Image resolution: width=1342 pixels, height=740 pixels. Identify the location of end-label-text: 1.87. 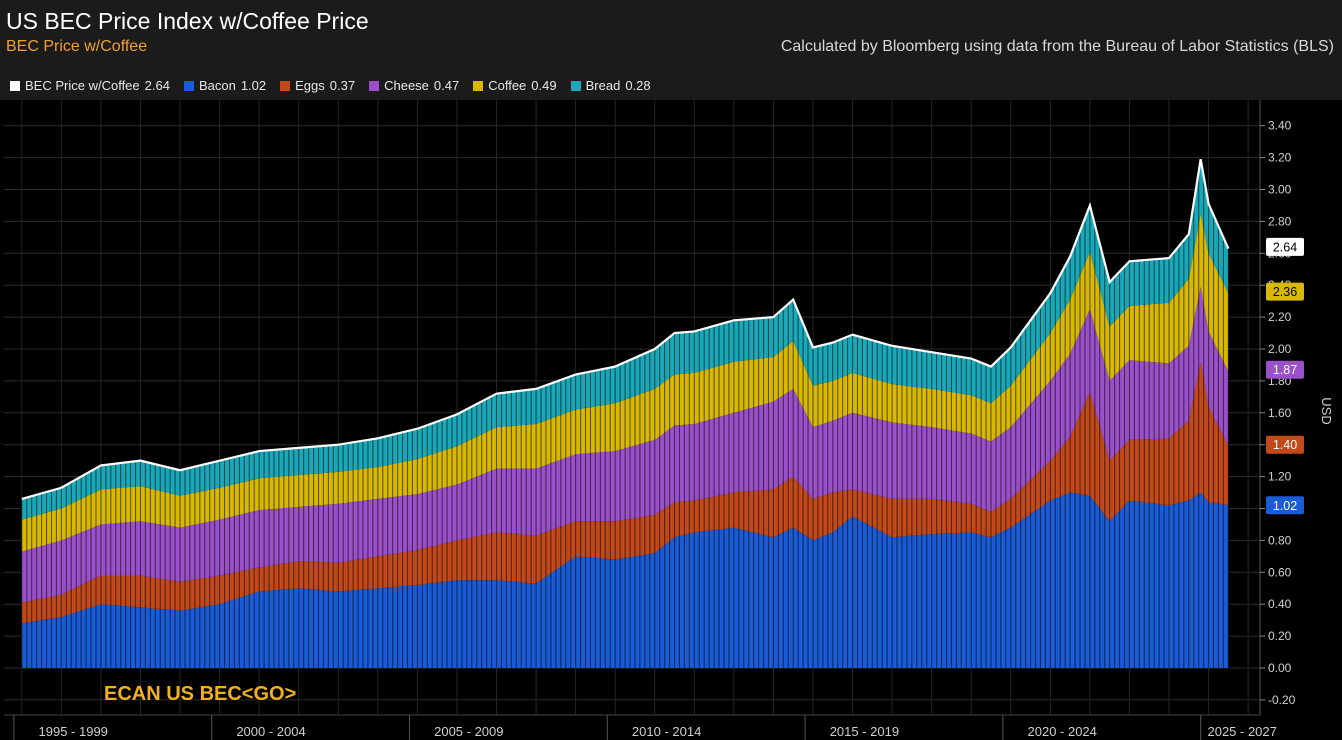
(1285, 370).